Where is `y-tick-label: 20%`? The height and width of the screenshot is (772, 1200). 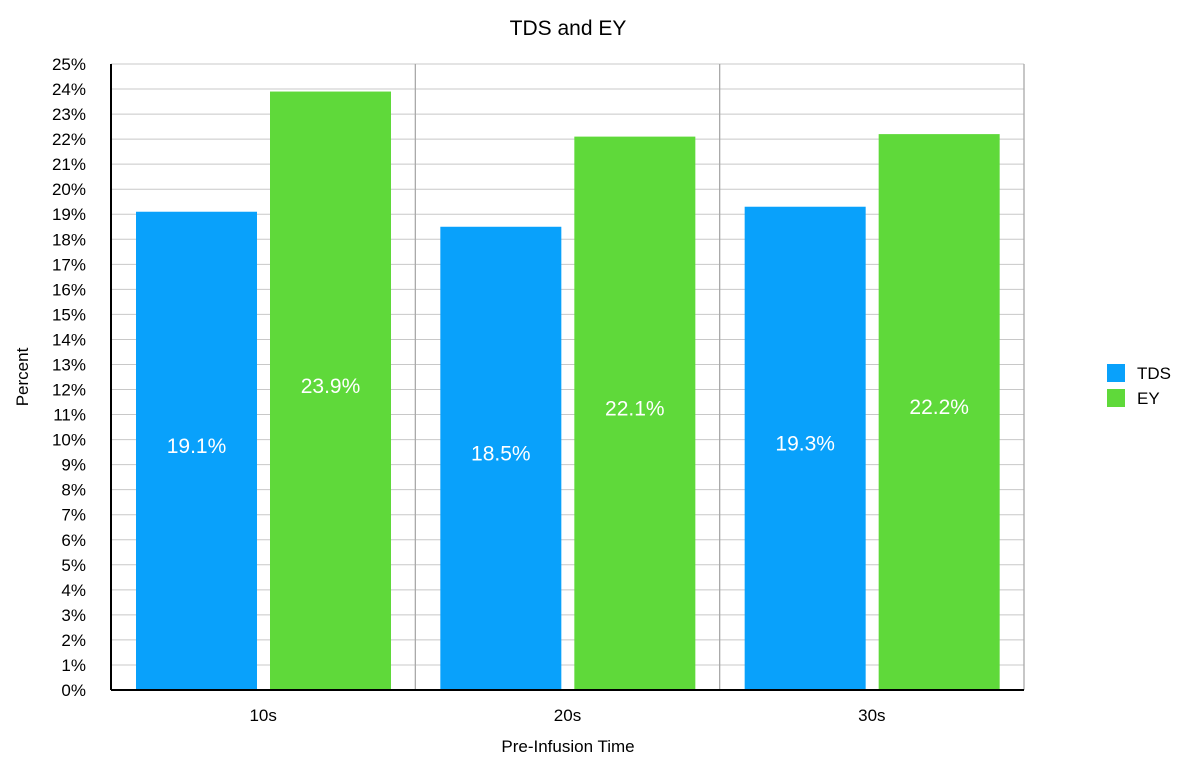 y-tick-label: 20% is located at coordinates (69, 189).